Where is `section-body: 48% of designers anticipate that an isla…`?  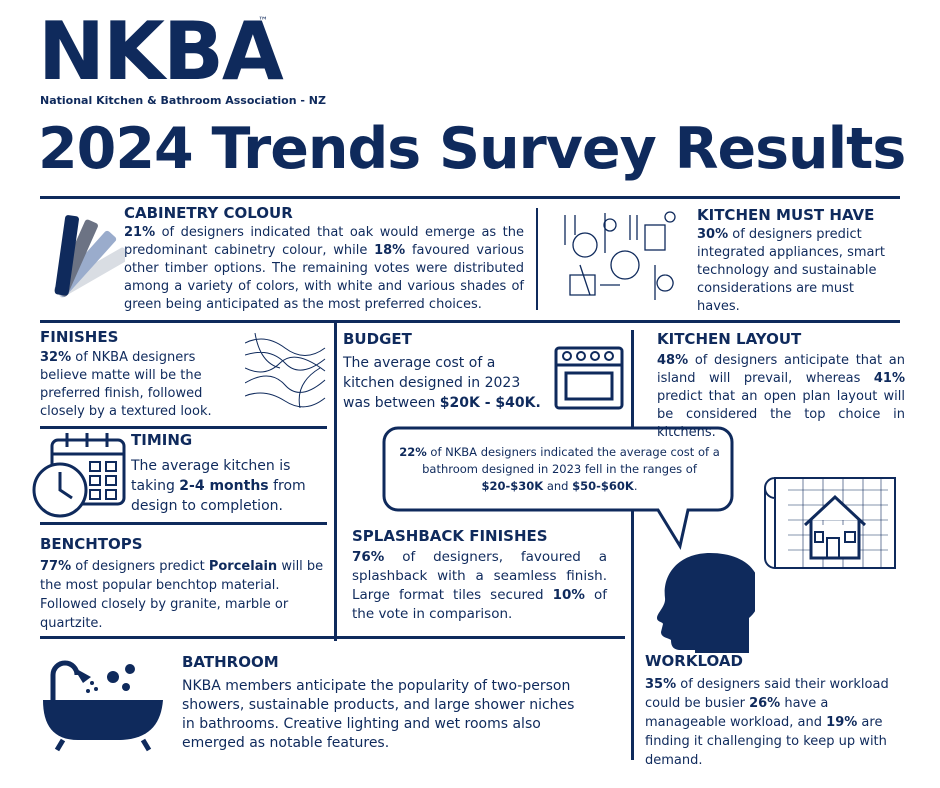
section-body: 48% of designers anticipate that an isla… is located at coordinates (781, 397).